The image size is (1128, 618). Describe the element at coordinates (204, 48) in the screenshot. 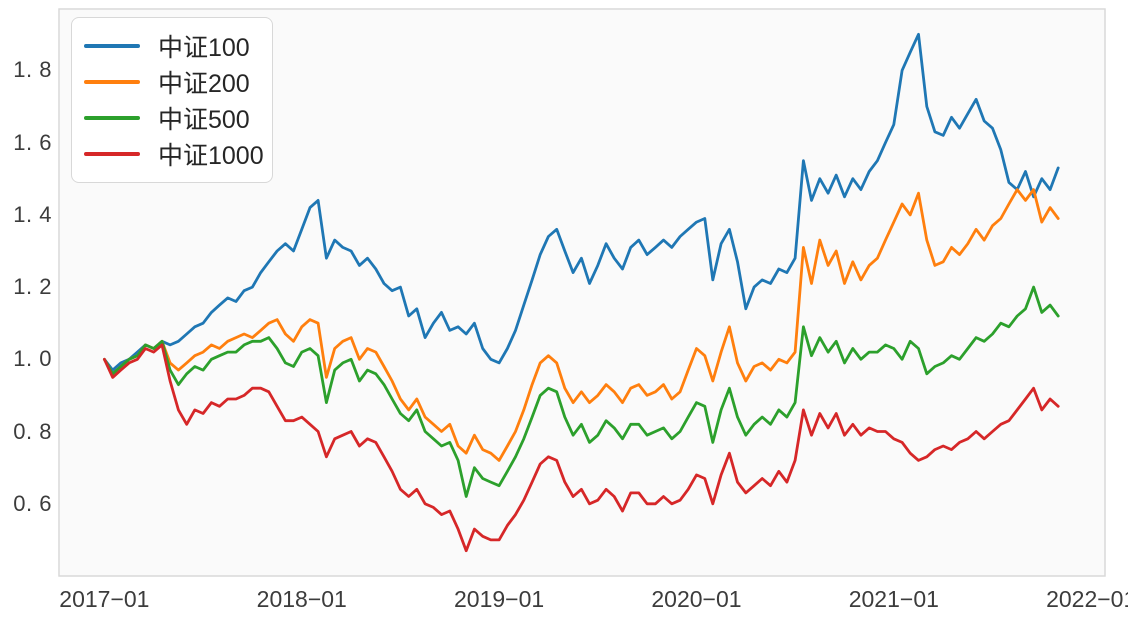

I see `legend-label: 中证100` at that location.